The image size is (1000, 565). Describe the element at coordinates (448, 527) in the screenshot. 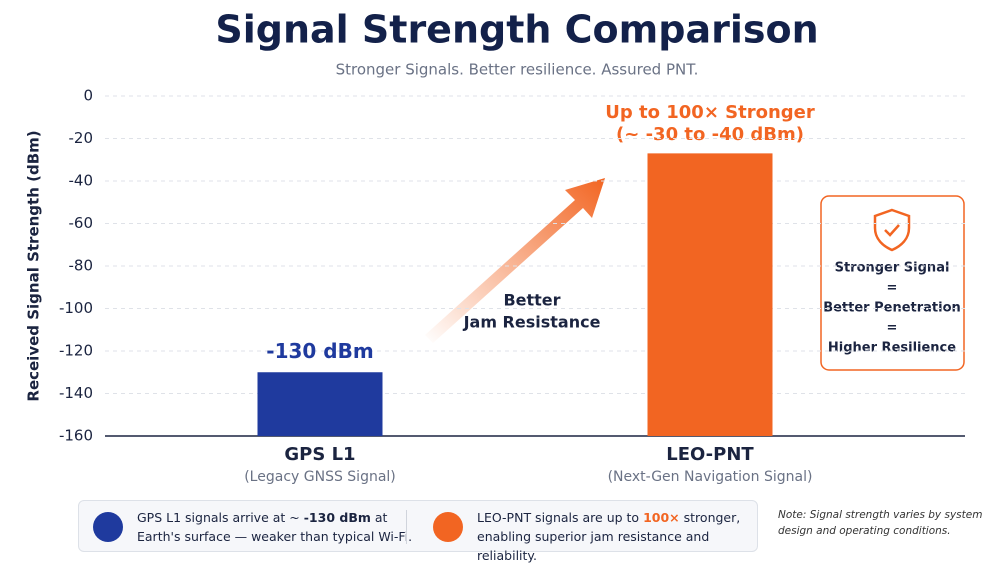

I see `leo-icon` at that location.